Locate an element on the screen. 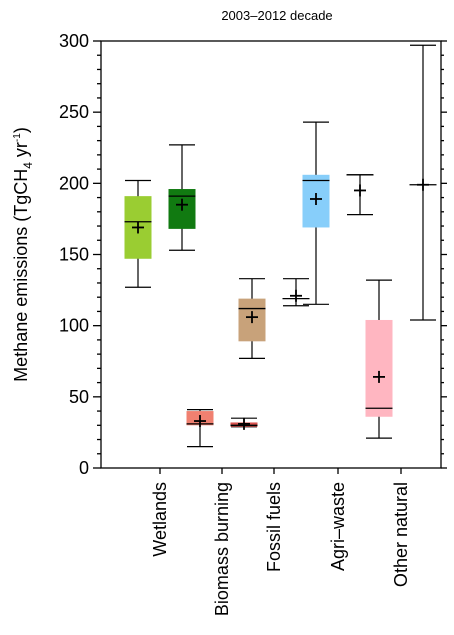  y-tick-label: 100 is located at coordinates (74, 326).